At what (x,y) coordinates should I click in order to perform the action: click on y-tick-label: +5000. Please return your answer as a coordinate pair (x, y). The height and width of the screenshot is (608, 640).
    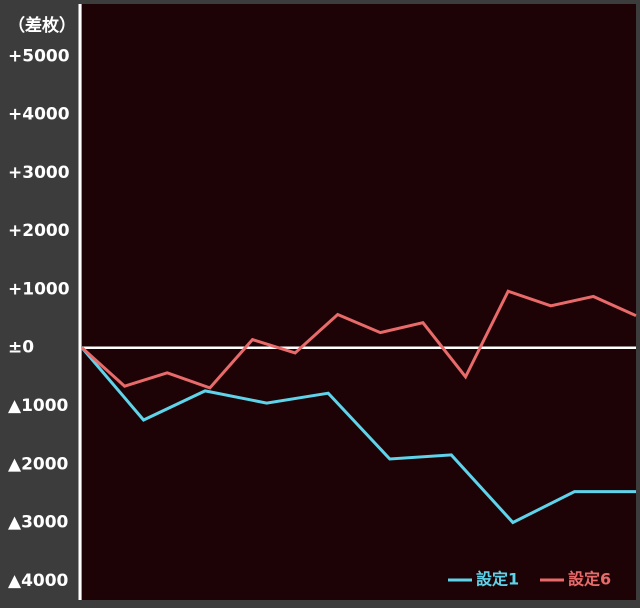
    Looking at the image, I should click on (39, 56).